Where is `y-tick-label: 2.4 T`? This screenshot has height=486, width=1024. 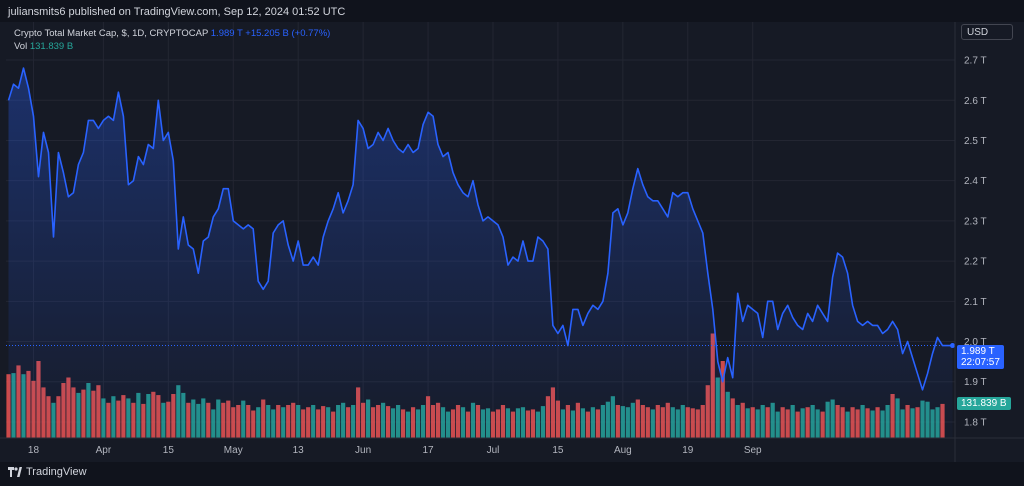 y-tick-label: 2.4 T is located at coordinates (975, 181).